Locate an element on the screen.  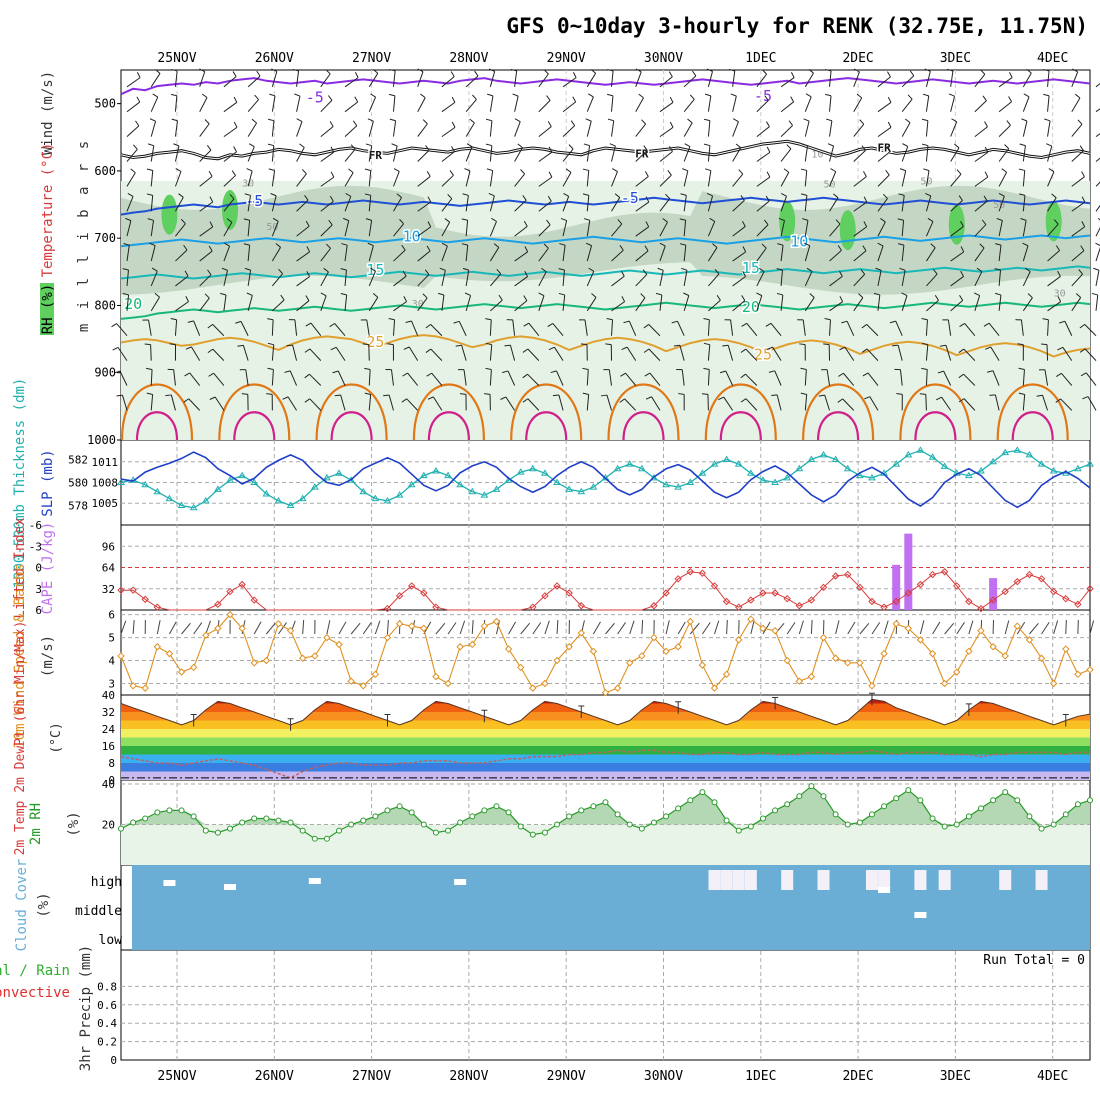
top-date-4DEC: 4DEC is located at coordinates (1052, 58).